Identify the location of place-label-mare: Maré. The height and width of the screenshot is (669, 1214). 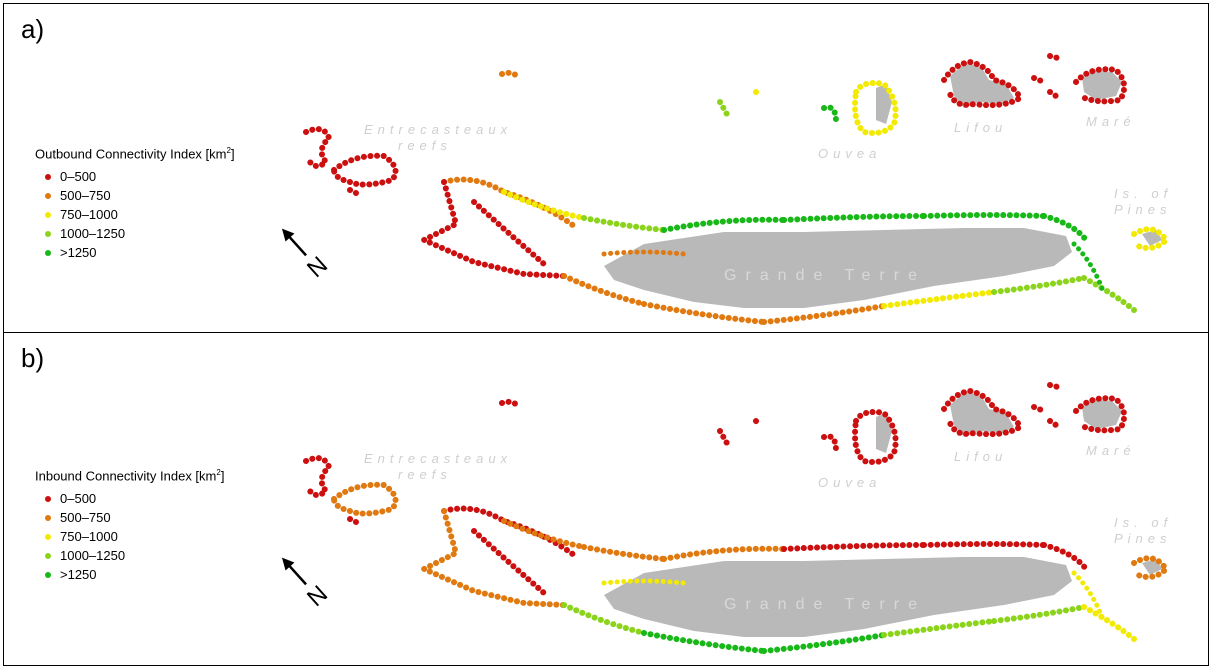
(1111, 121).